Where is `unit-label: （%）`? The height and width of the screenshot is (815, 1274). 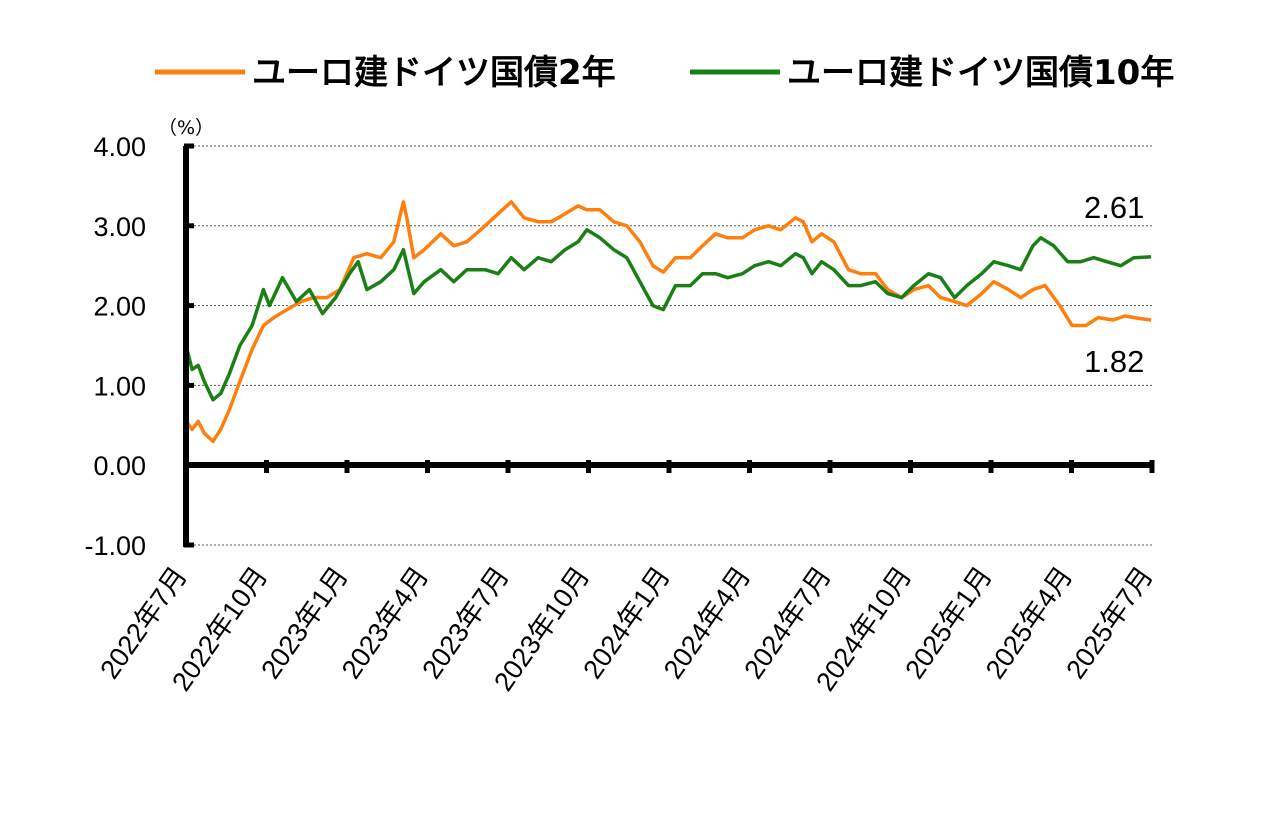 unit-label: （%） is located at coordinates (186, 128).